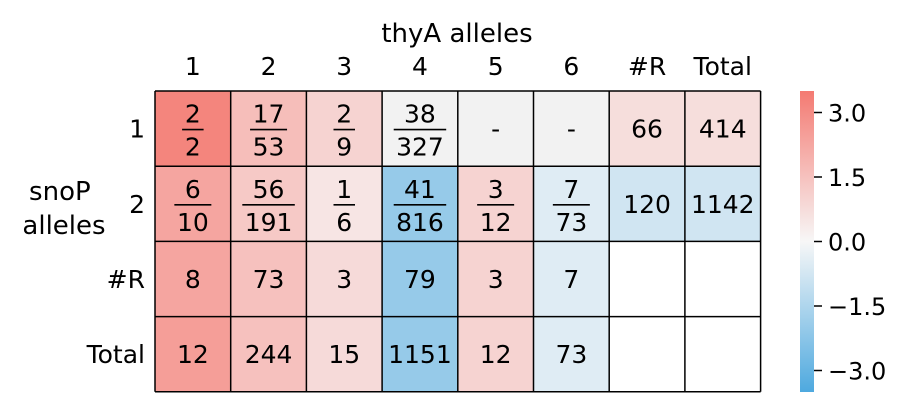 The height and width of the screenshot is (416, 921). Describe the element at coordinates (456, 34) in the screenshot. I see `x-axis-label: thyA alleles` at that location.